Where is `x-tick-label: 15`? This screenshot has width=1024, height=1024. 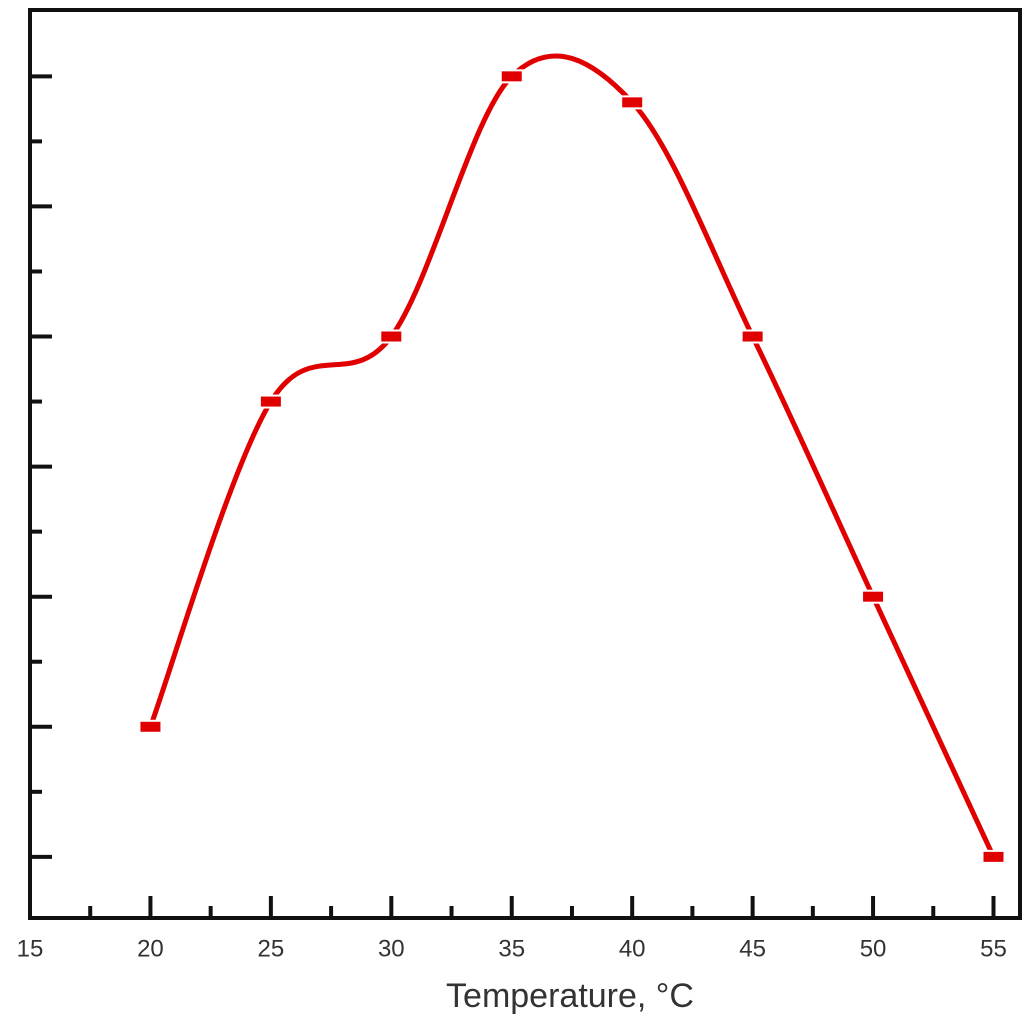
x-tick-label: 15 is located at coordinates (30, 948).